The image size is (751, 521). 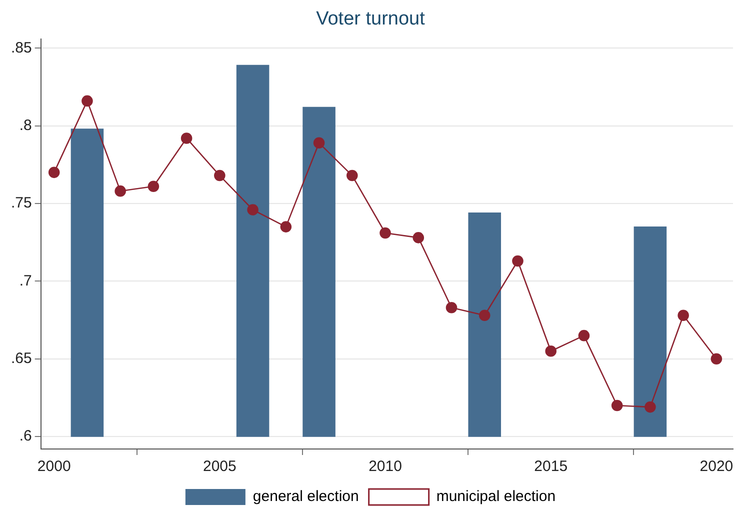 I want to click on y-tick-label: .85, so click(x=21, y=47).